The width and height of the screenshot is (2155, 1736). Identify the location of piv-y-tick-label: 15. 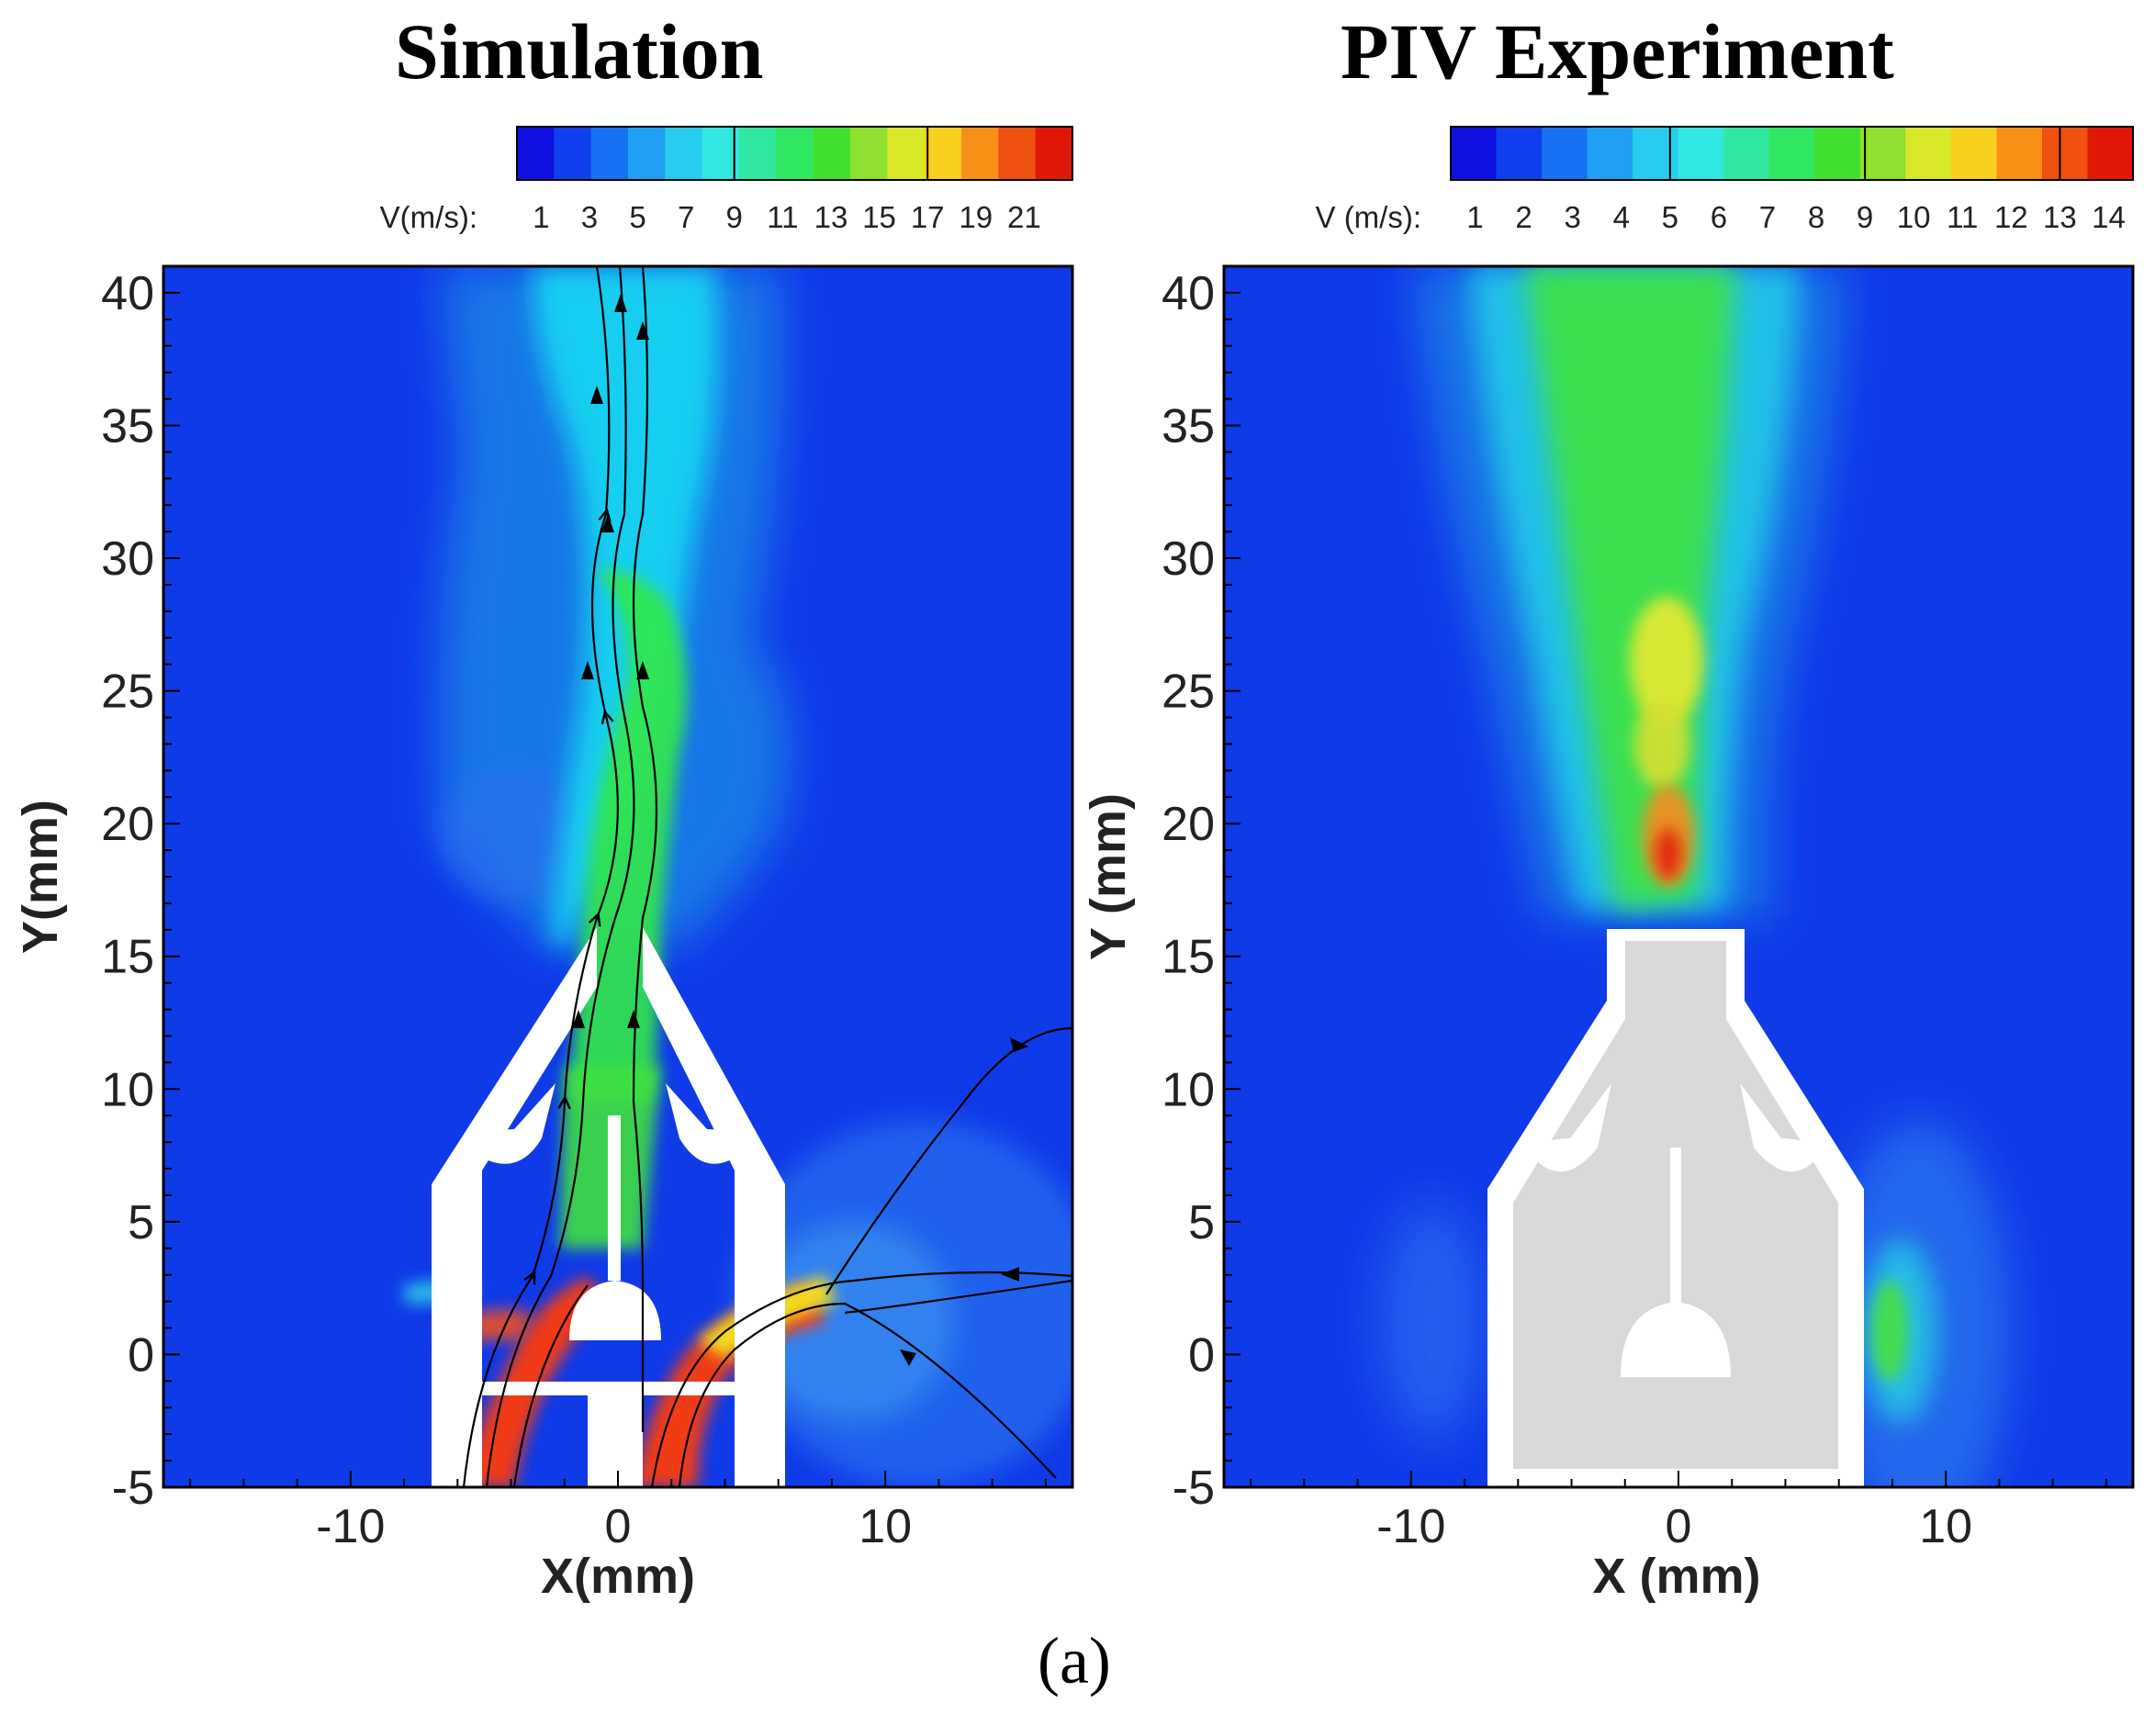
(1188, 957).